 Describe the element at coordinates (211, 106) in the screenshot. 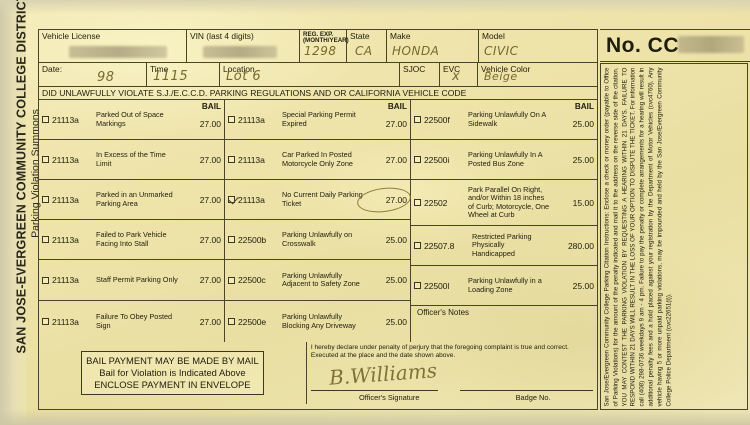

I see `bail-header-col1: BAIL` at that location.